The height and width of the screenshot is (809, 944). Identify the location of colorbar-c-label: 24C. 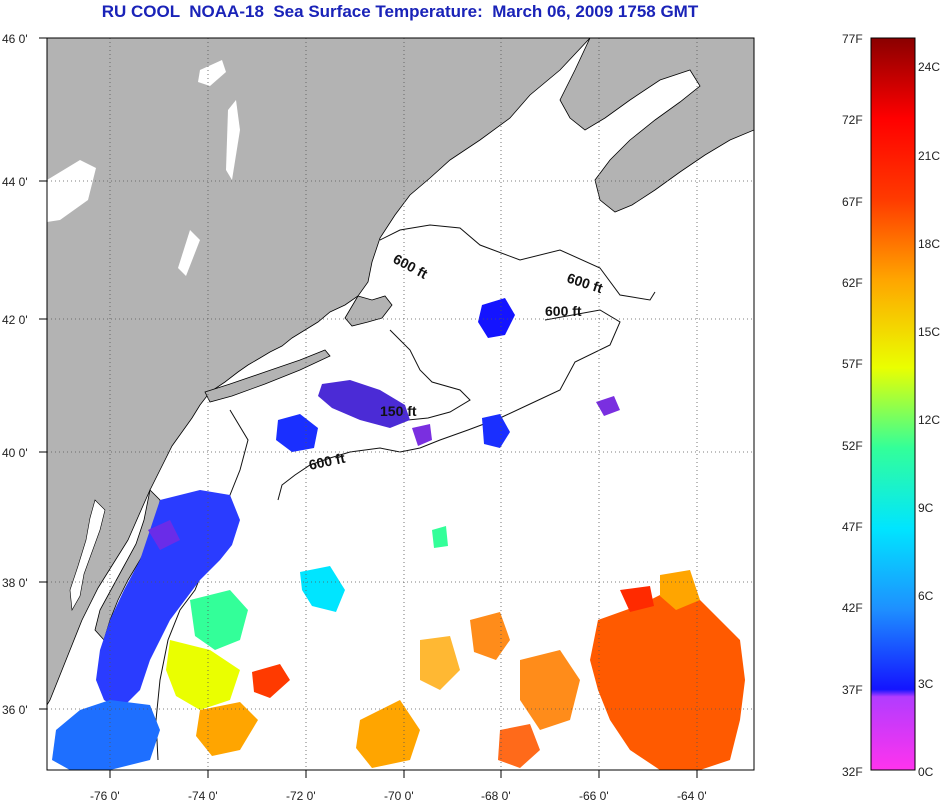
(929, 67).